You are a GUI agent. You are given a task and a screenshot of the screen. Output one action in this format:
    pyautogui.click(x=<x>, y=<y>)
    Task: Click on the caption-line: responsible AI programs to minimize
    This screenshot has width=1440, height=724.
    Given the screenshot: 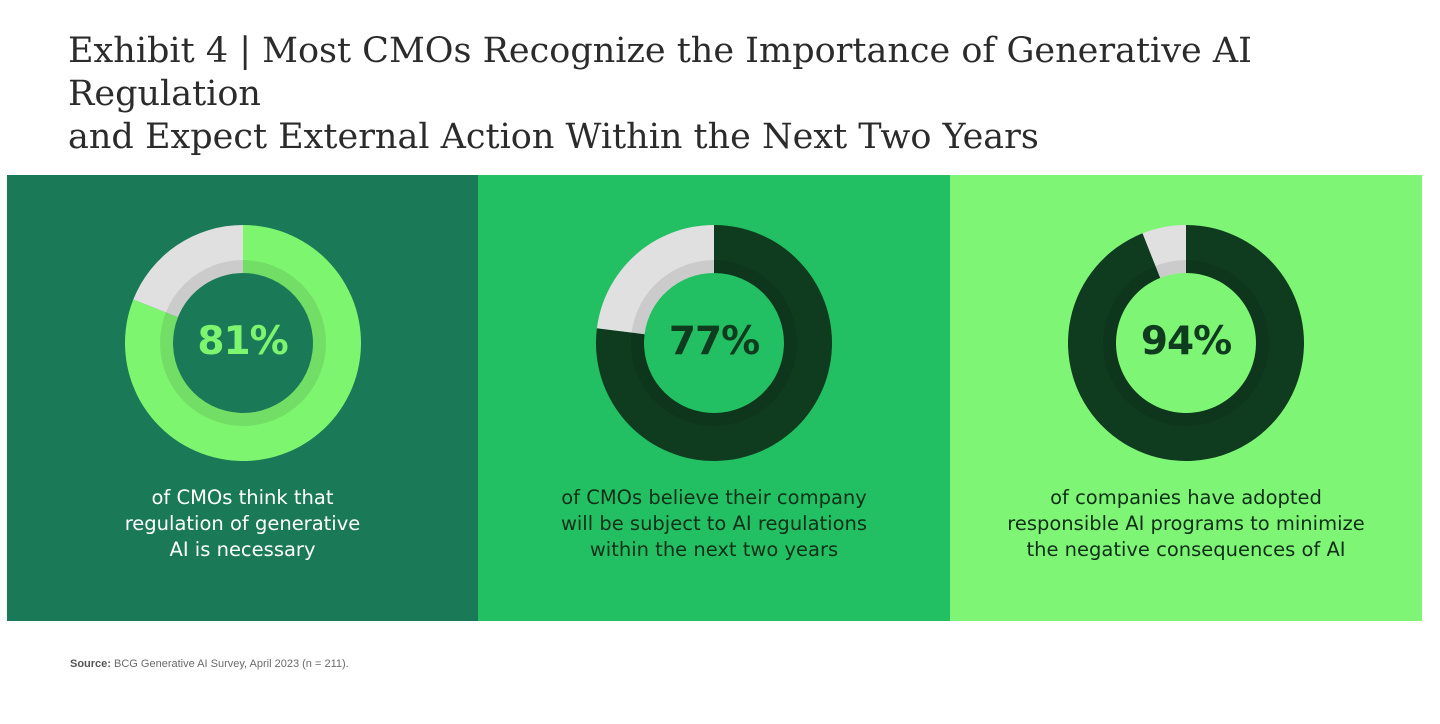 What is the action you would take?
    pyautogui.click(x=1186, y=523)
    